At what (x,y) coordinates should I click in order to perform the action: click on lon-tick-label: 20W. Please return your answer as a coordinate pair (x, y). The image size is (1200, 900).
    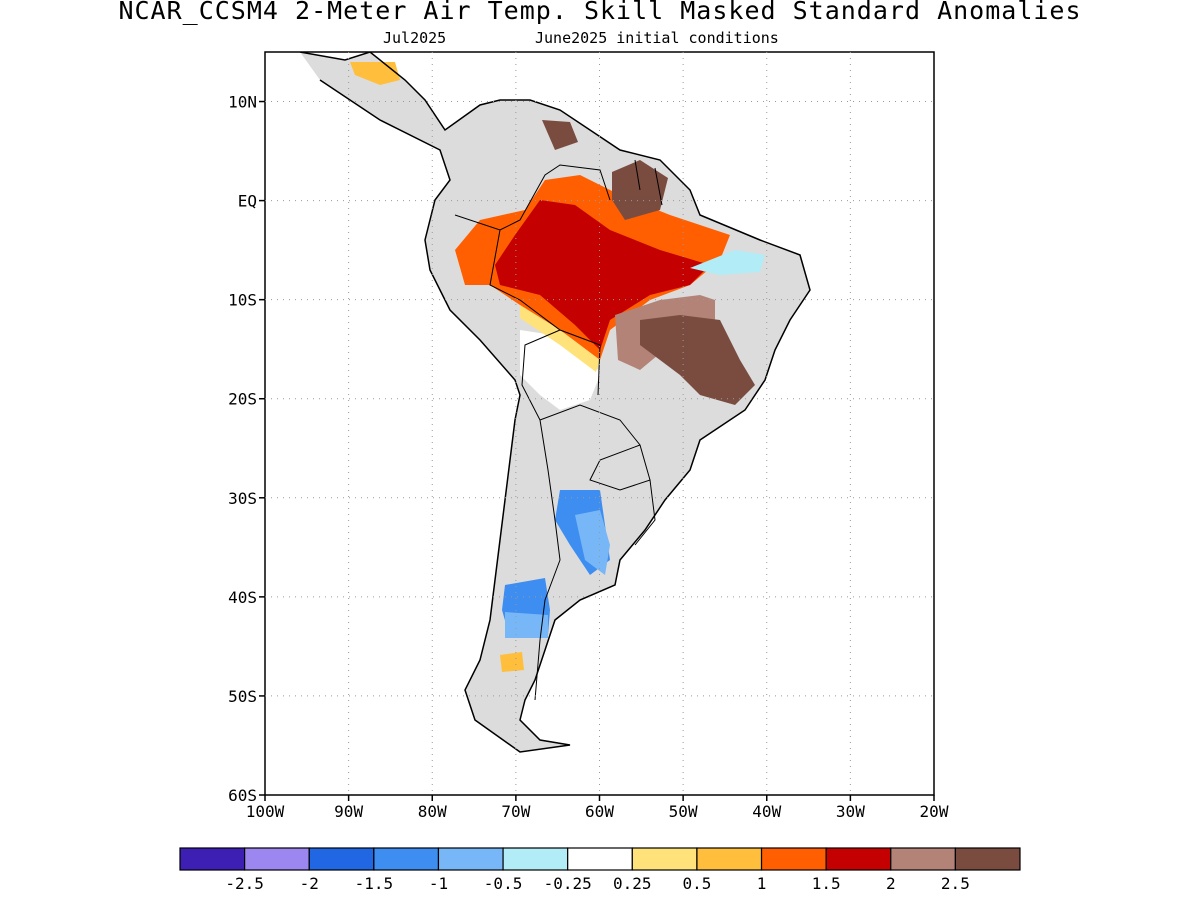
    Looking at the image, I should click on (934, 811).